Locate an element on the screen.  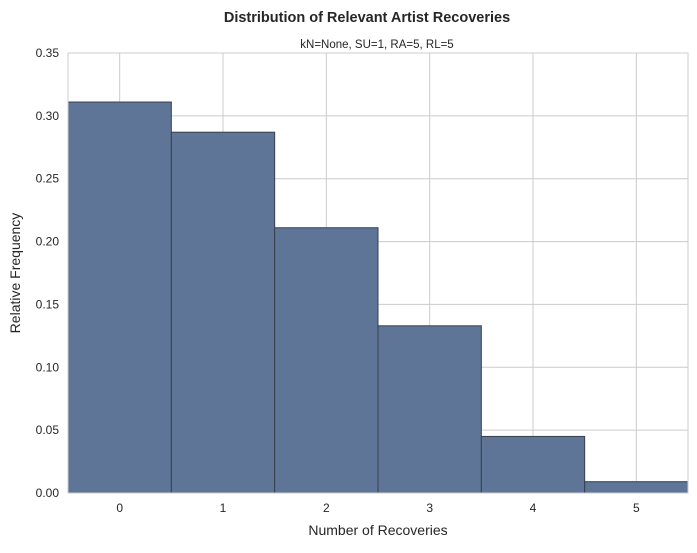
chart-subtitle: kN=None, SU=1, RA=5, RL=5 is located at coordinates (376, 45).